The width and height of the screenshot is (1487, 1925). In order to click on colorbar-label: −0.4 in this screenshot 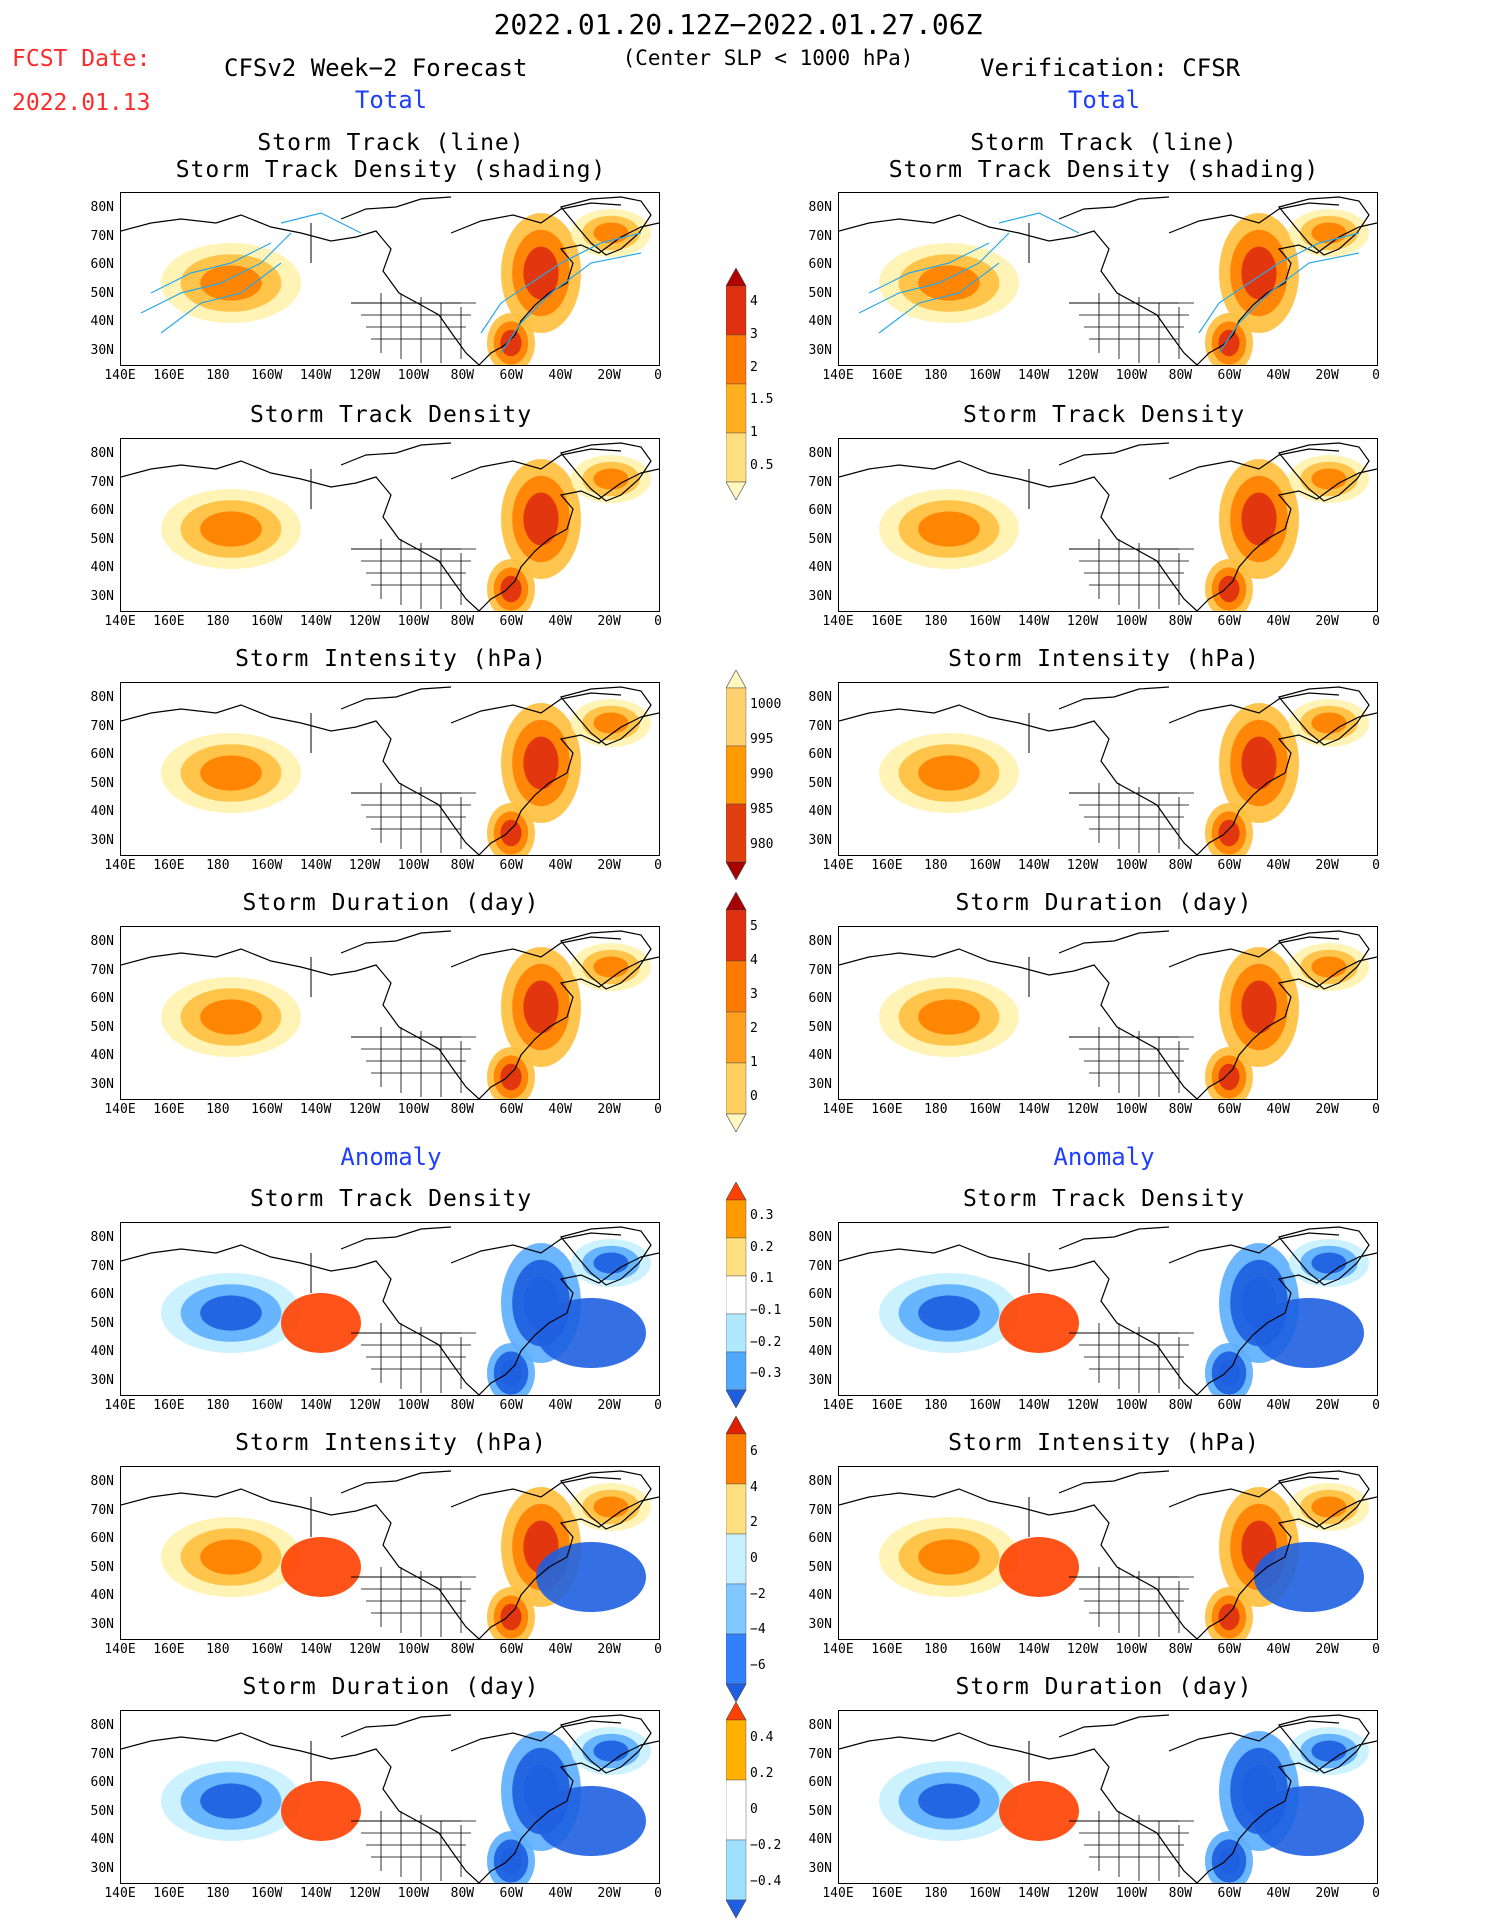, I will do `click(766, 1881)`.